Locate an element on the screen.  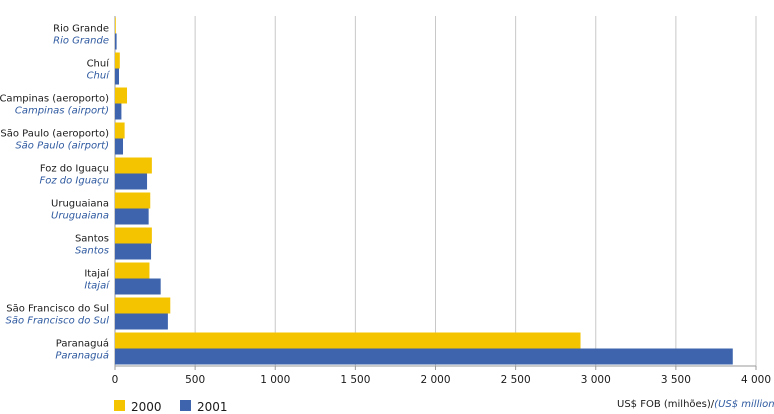
x-tick-label: 0 is located at coordinates (115, 380).